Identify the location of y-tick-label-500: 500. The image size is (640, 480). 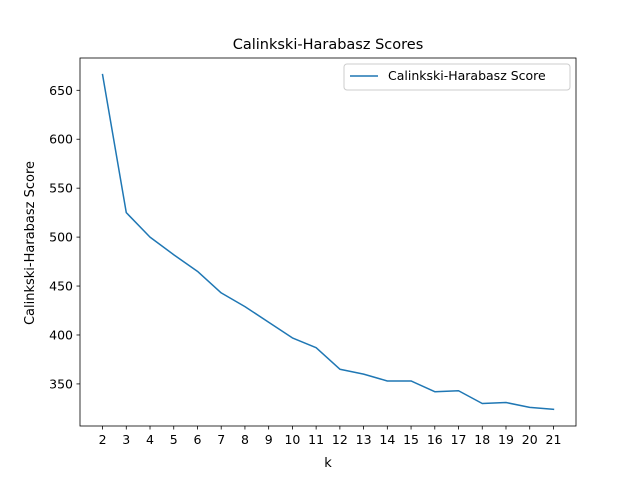
(61, 237).